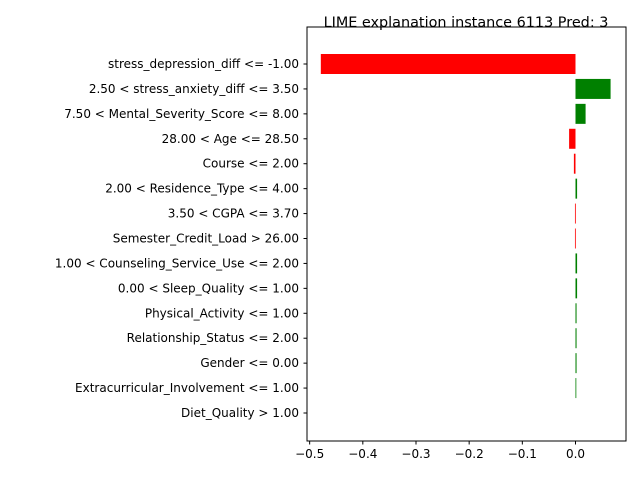  Describe the element at coordinates (206, 239) in the screenshot. I see `y-tick-label: Semester_Credit_Load > 26.00` at that location.